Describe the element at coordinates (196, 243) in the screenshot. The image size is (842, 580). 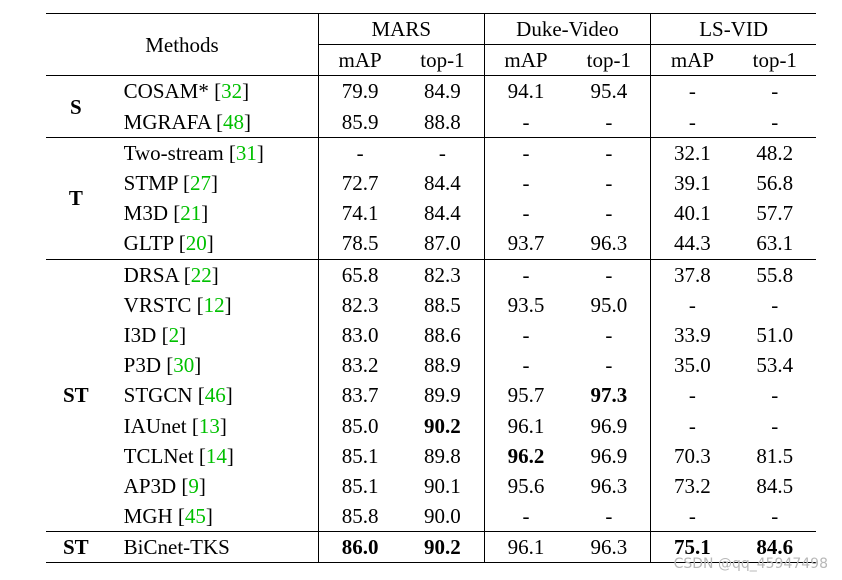
I see `citation-link: 20` at that location.